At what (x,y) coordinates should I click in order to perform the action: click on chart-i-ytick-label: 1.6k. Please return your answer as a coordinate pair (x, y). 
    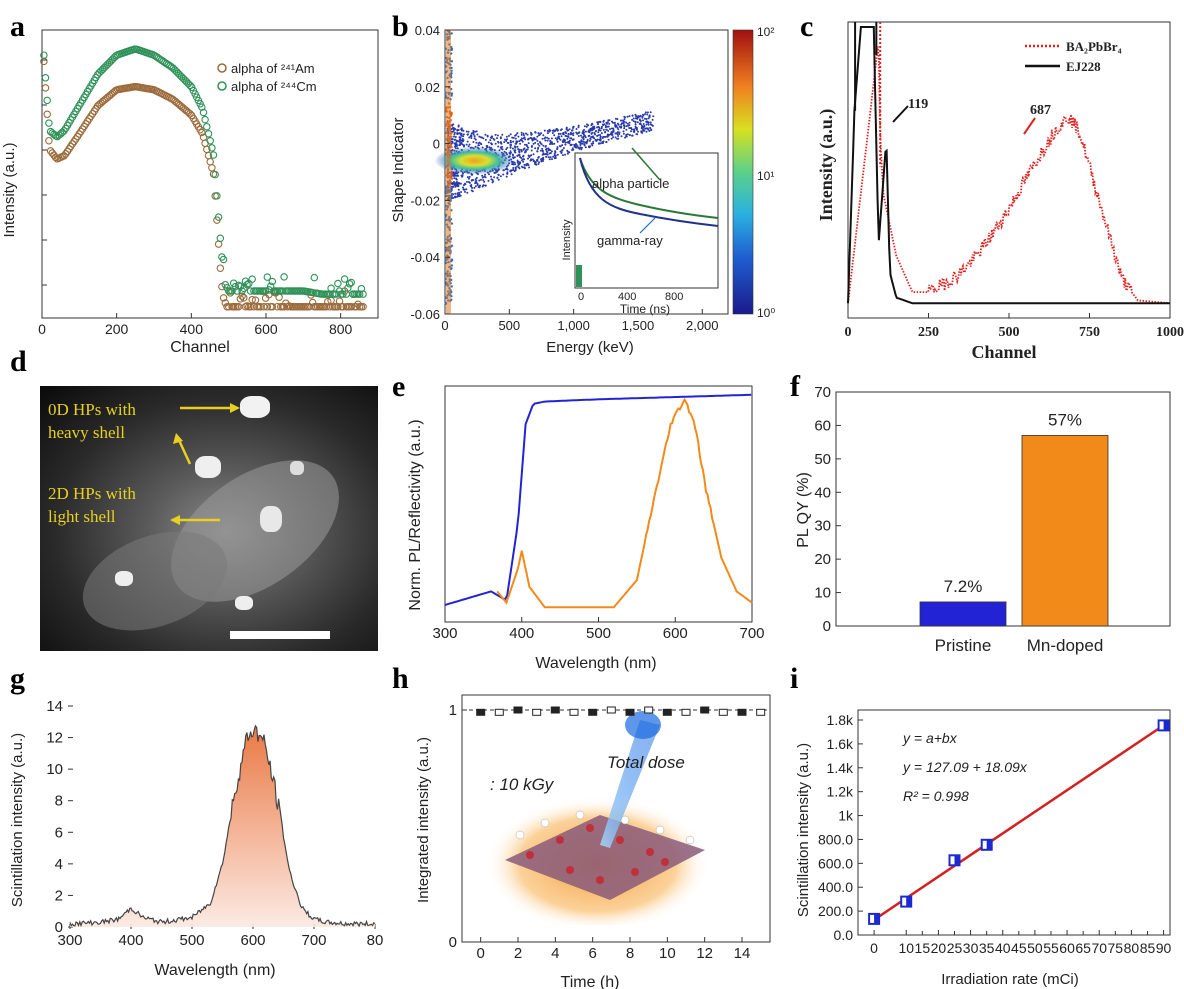
    Looking at the image, I should click on (840, 744).